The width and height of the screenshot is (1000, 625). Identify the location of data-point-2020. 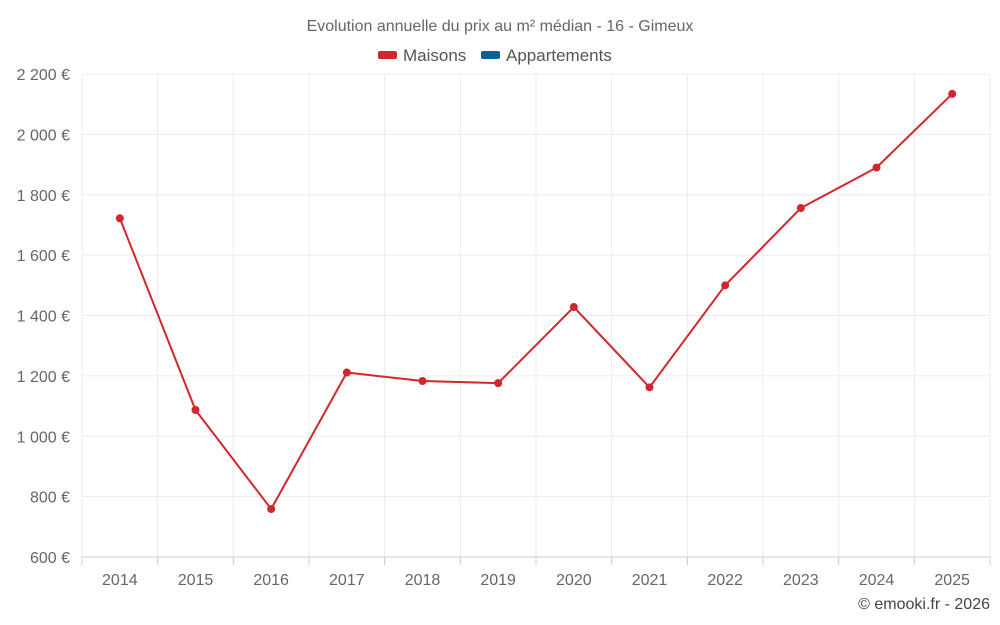
(573, 307).